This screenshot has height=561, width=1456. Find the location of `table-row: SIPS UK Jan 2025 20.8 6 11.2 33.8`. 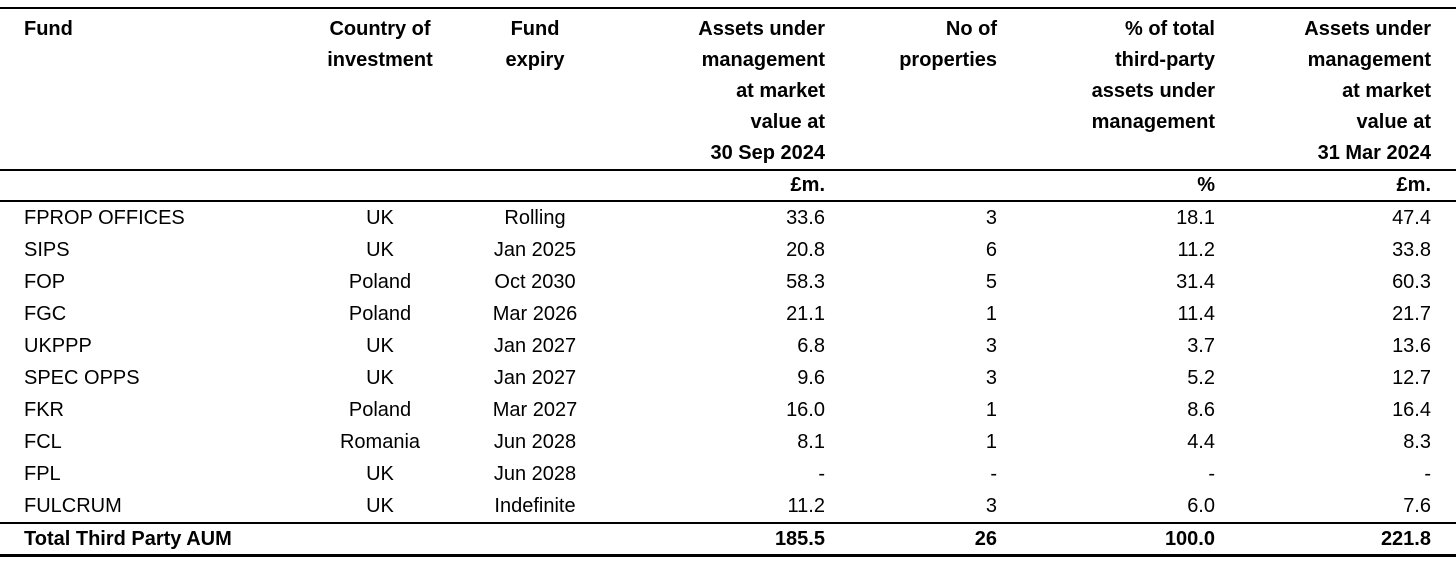

table-row: SIPS UK Jan 2025 20.8 6 11.2 33.8 is located at coordinates (728, 250).